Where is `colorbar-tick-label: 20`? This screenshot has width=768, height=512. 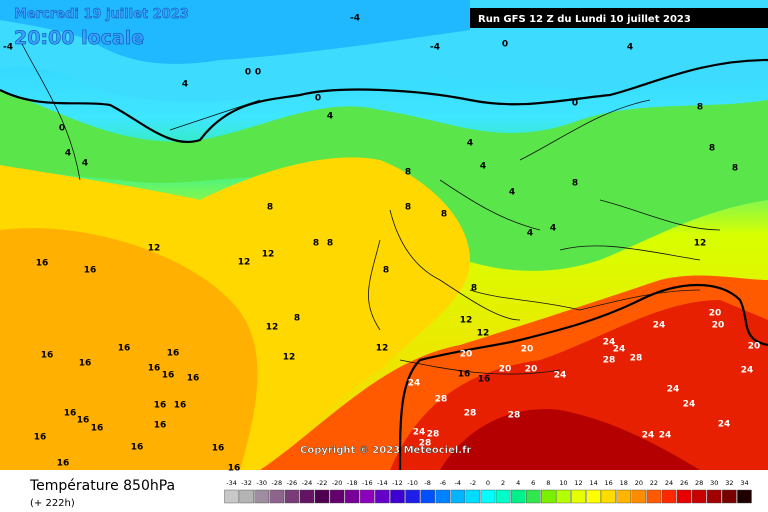 colorbar-tick-label: 20 is located at coordinates (639, 483).